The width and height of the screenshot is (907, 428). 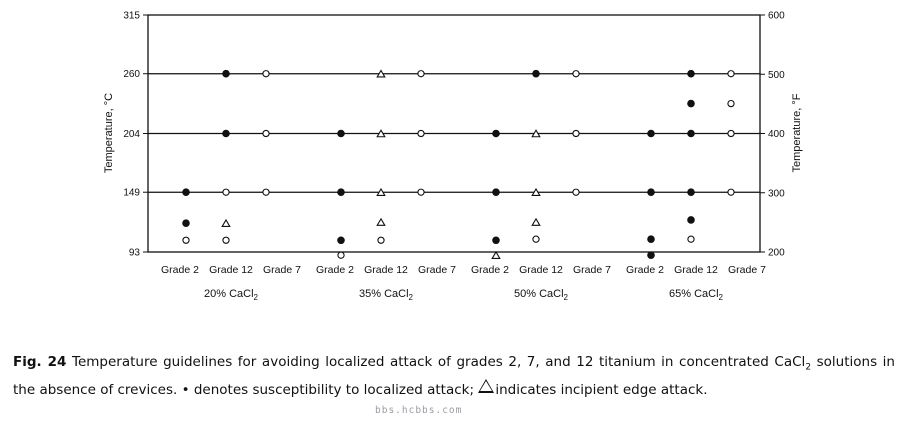 I want to click on left-tick-label: 204, so click(x=131, y=134).